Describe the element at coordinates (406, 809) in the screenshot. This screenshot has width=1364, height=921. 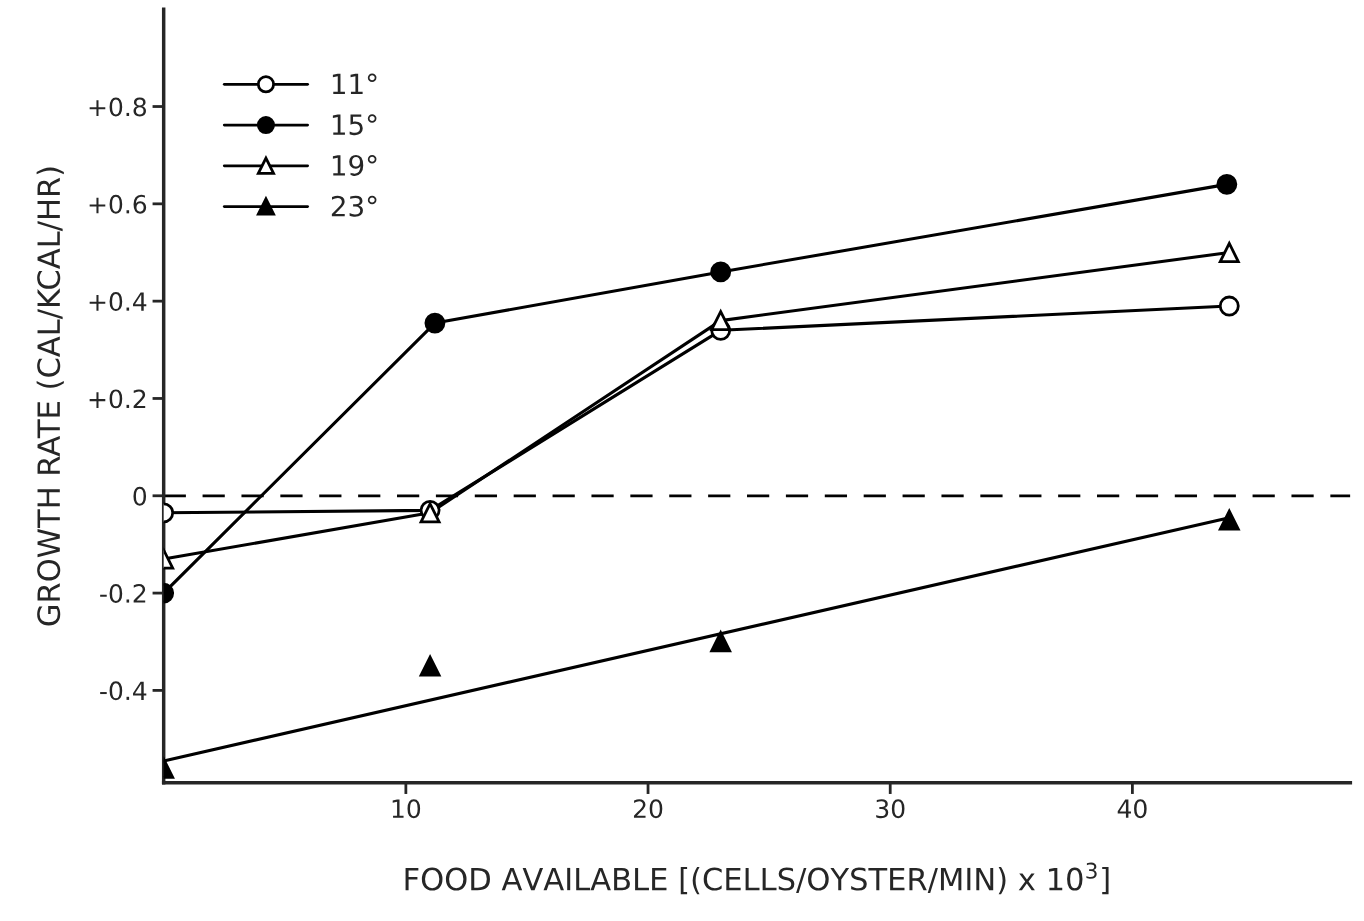
I see `x-tick-label: 10` at that location.